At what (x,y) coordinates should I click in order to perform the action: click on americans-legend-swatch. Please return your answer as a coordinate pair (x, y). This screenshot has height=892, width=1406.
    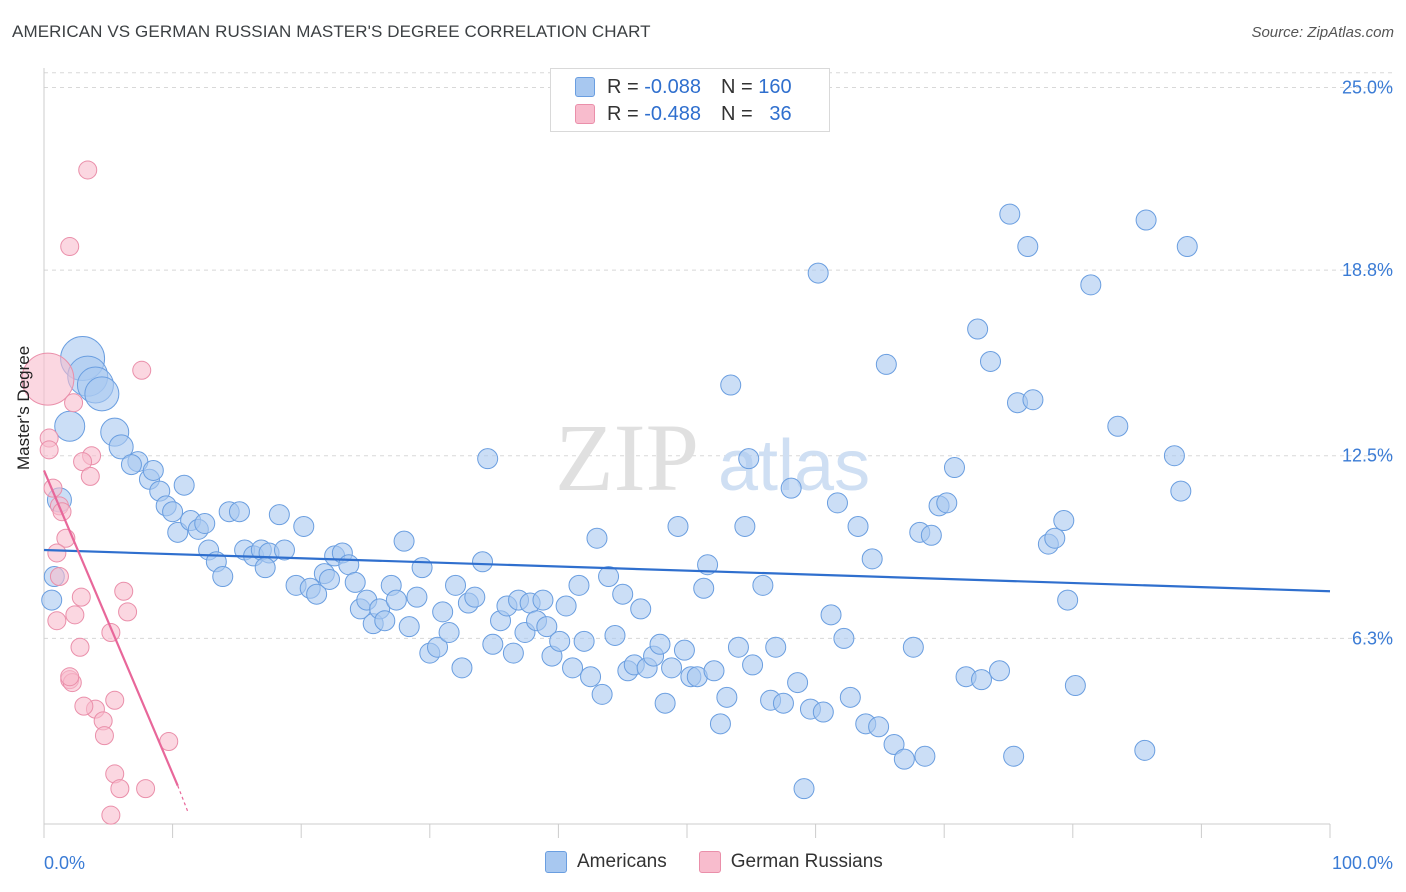
    Looking at the image, I should click on (556, 862).